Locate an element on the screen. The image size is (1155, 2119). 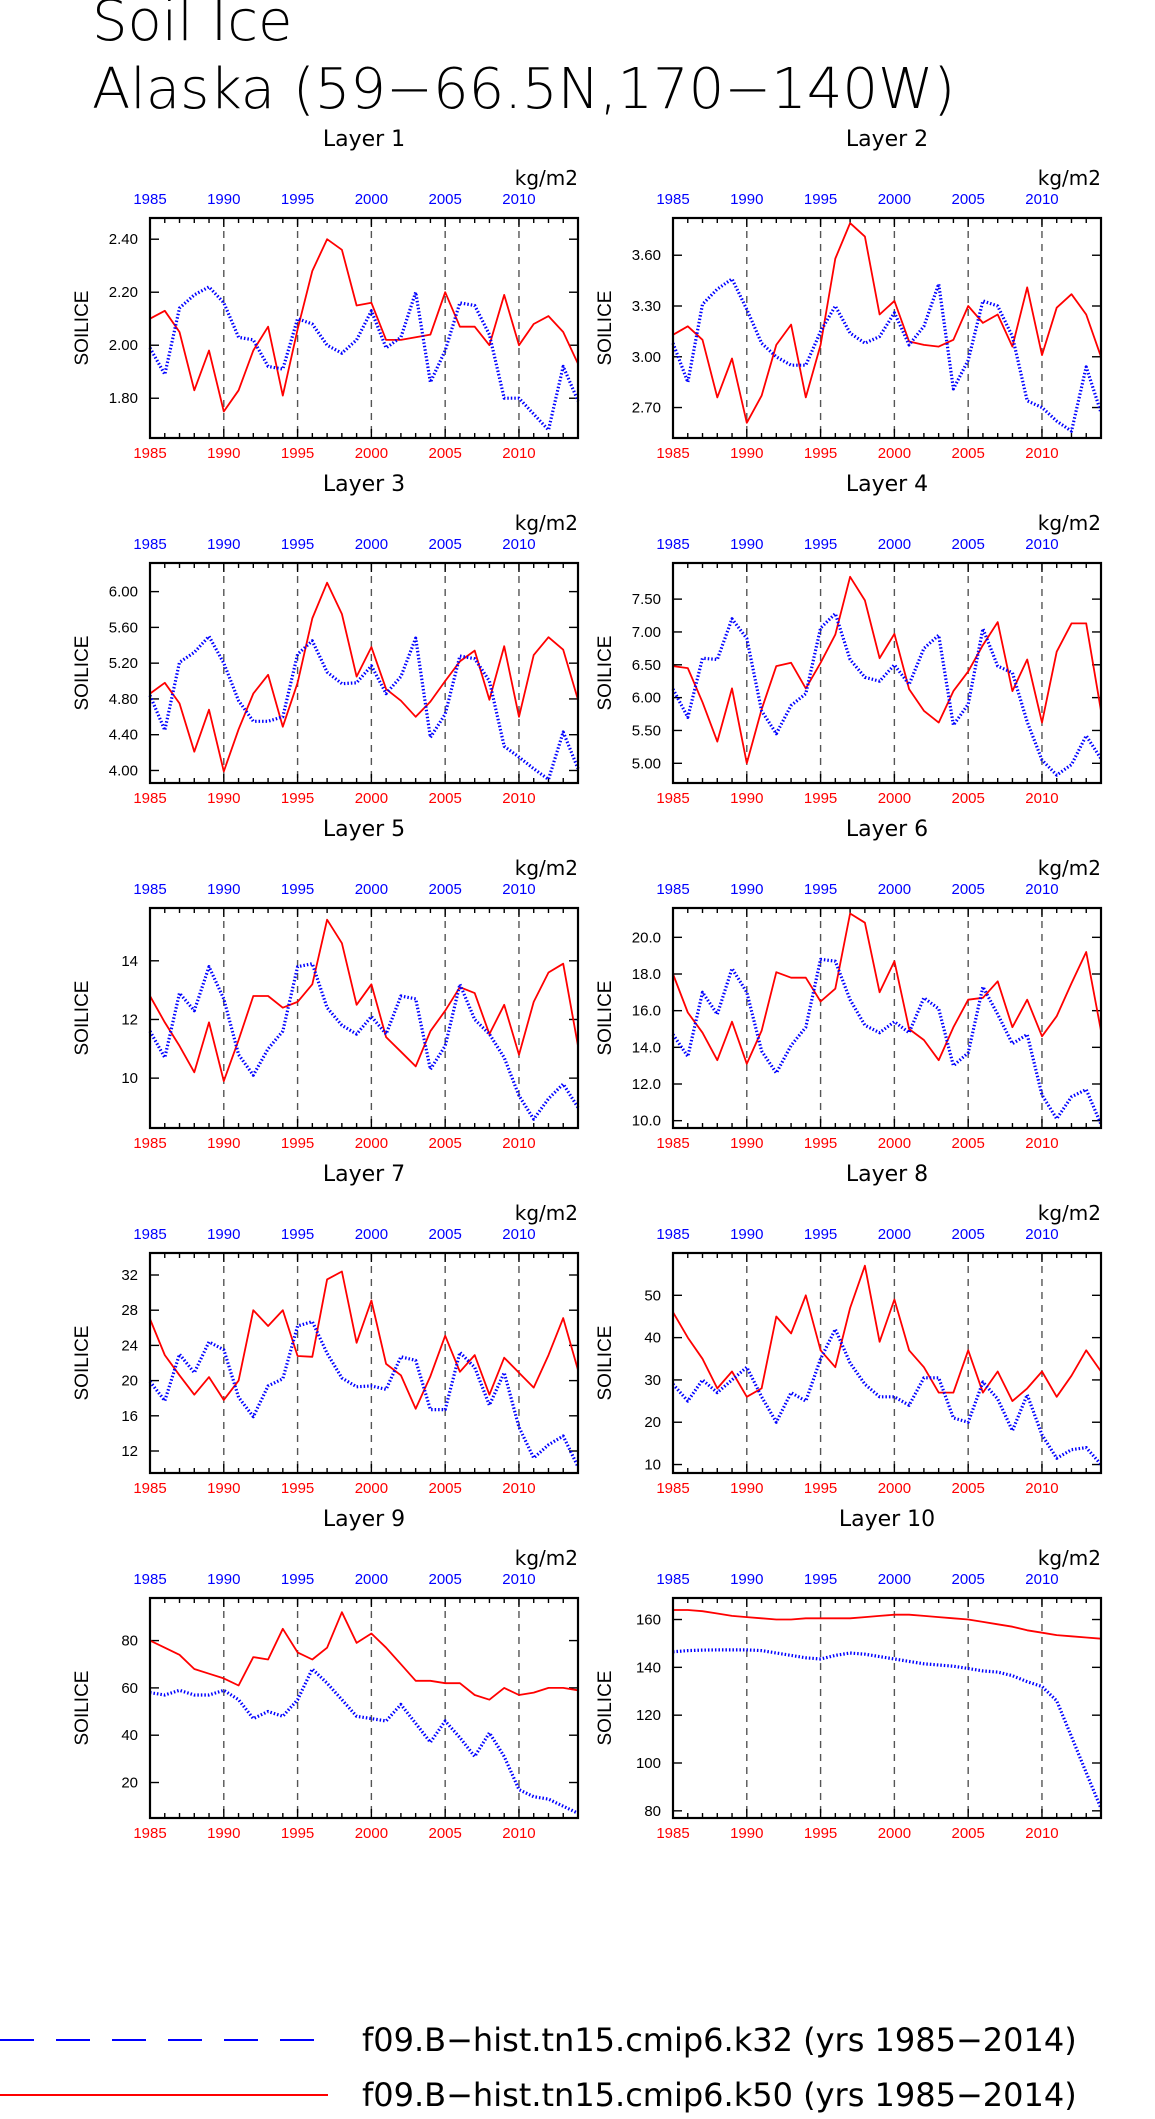
layer-10-xtick-label-top: 2000 is located at coordinates (894, 1579).